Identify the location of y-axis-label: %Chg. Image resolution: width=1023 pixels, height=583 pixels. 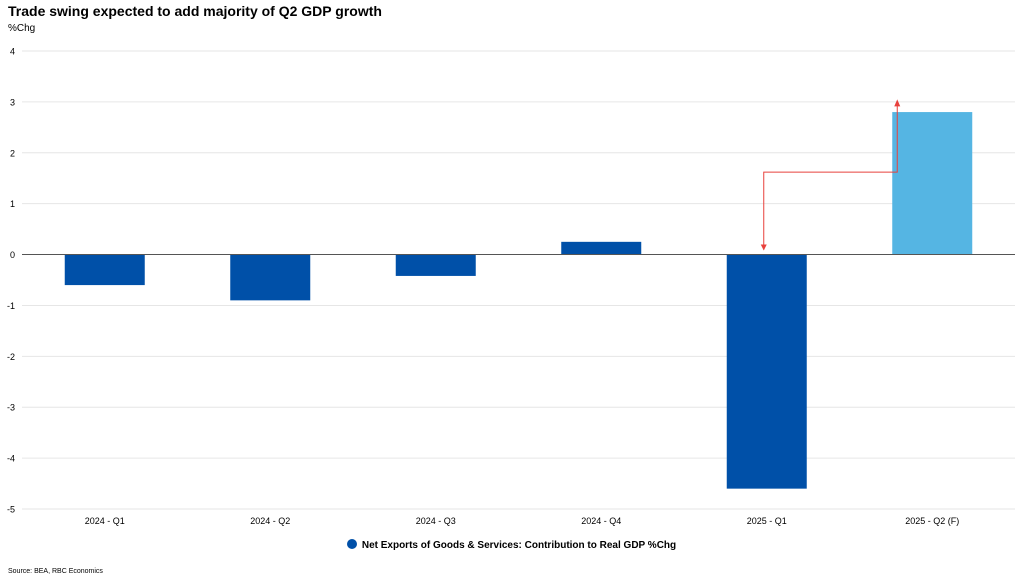
(22, 28).